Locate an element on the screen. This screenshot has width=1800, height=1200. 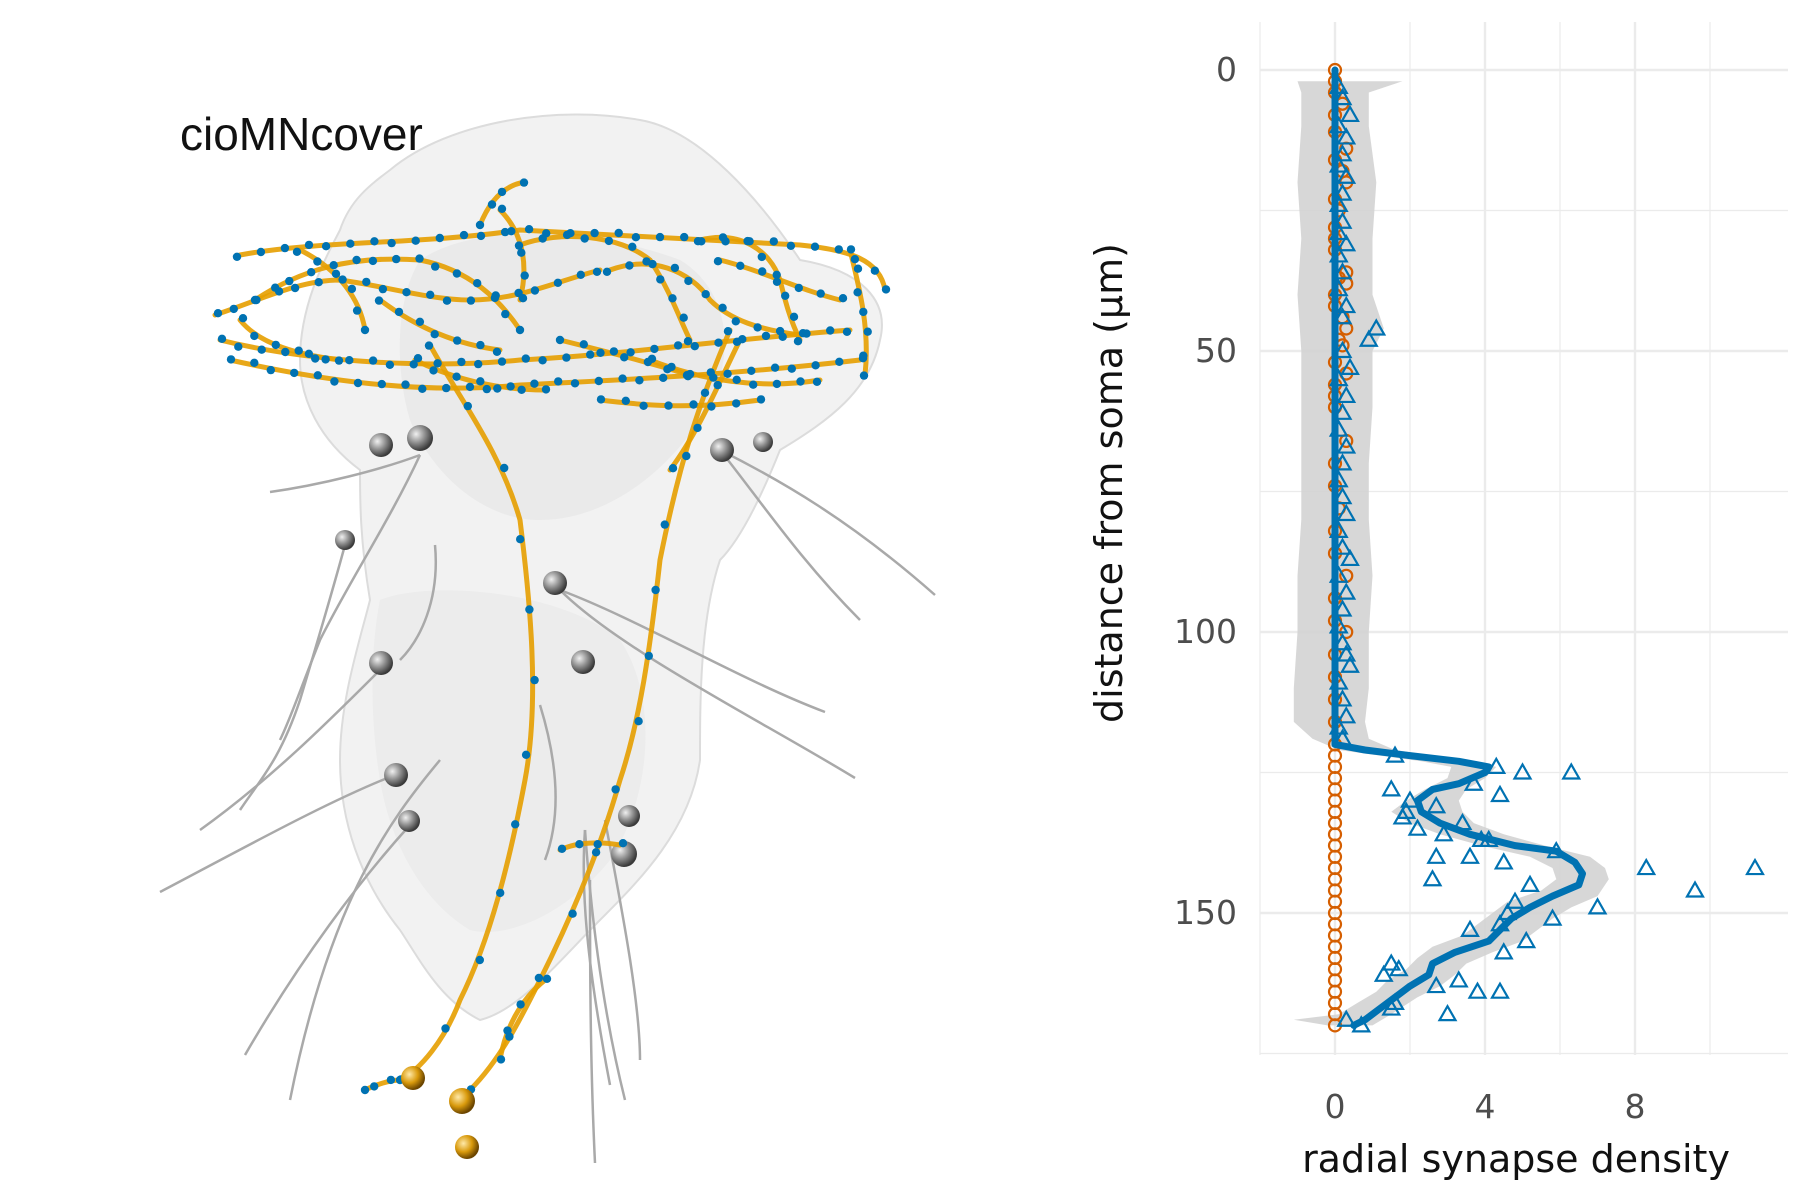
y-tick-label: 100 is located at coordinates (1205, 631).